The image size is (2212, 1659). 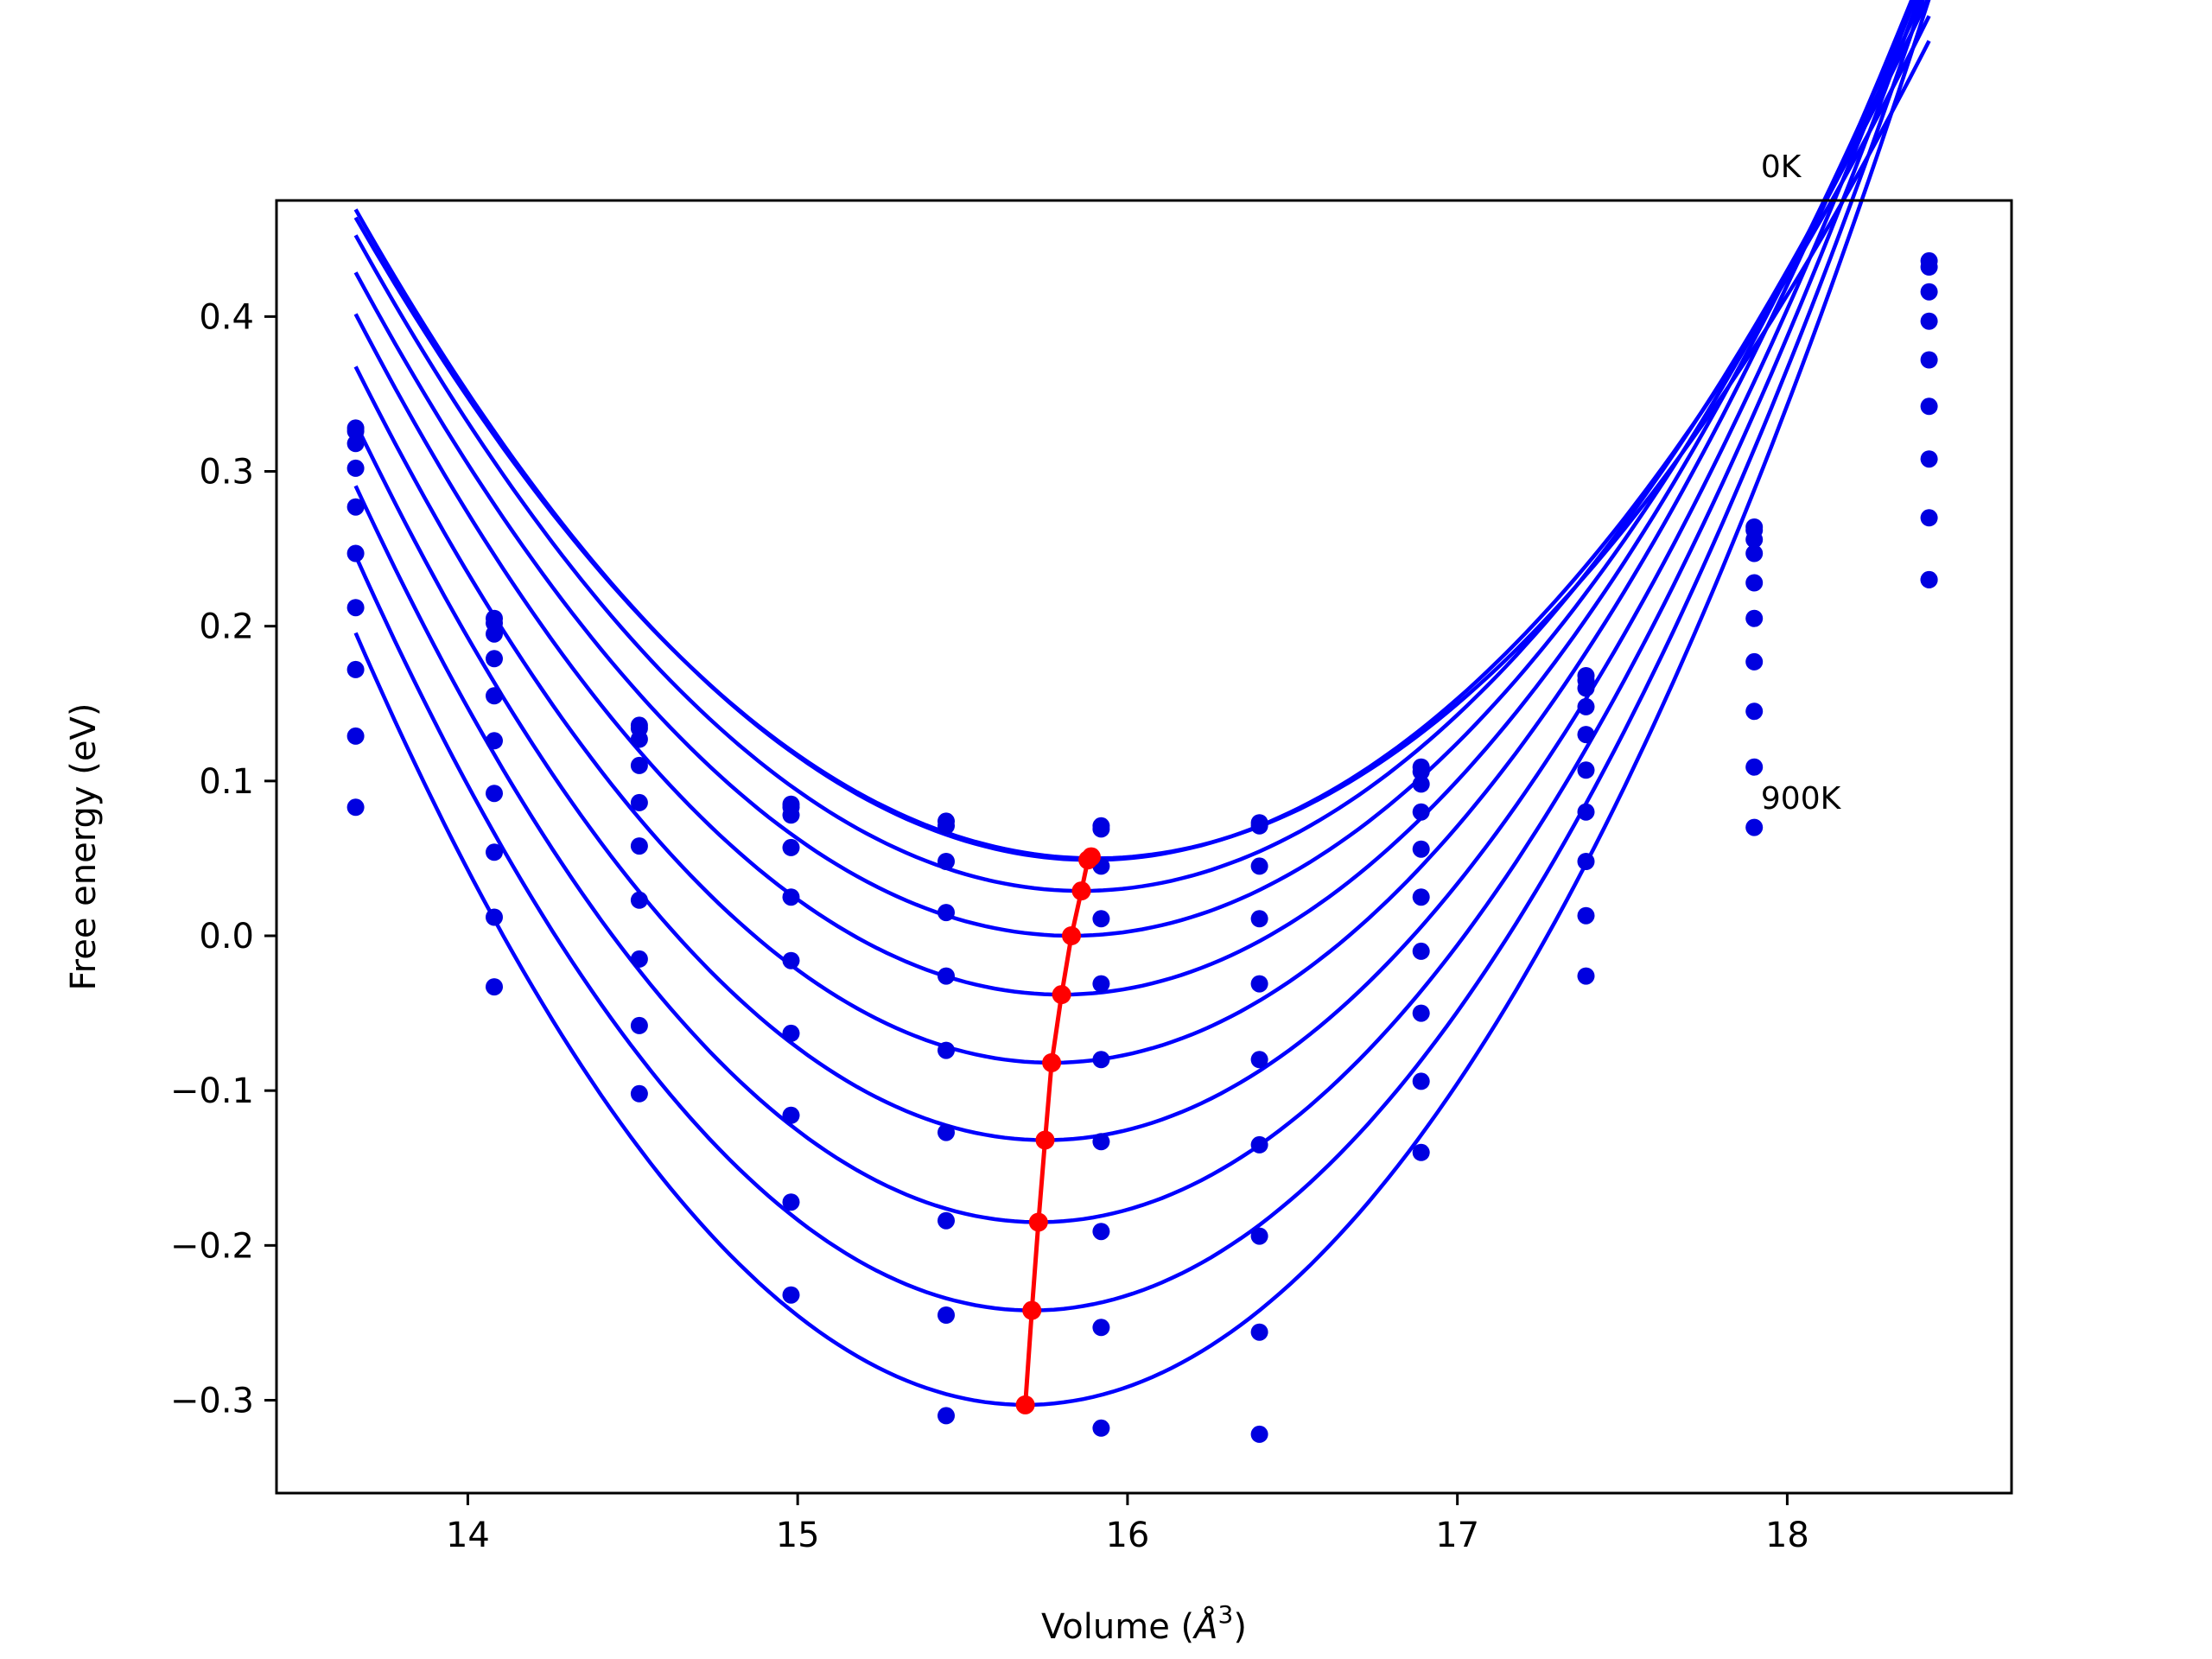 I want to click on minima-line-path, so click(x=1058, y=1130).